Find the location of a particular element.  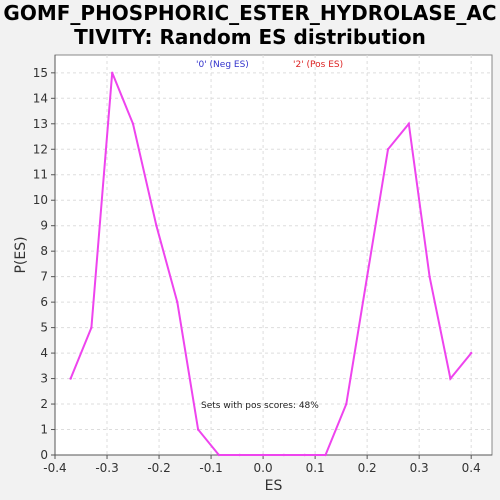

y-tick-label: 4 is located at coordinates (44, 353).